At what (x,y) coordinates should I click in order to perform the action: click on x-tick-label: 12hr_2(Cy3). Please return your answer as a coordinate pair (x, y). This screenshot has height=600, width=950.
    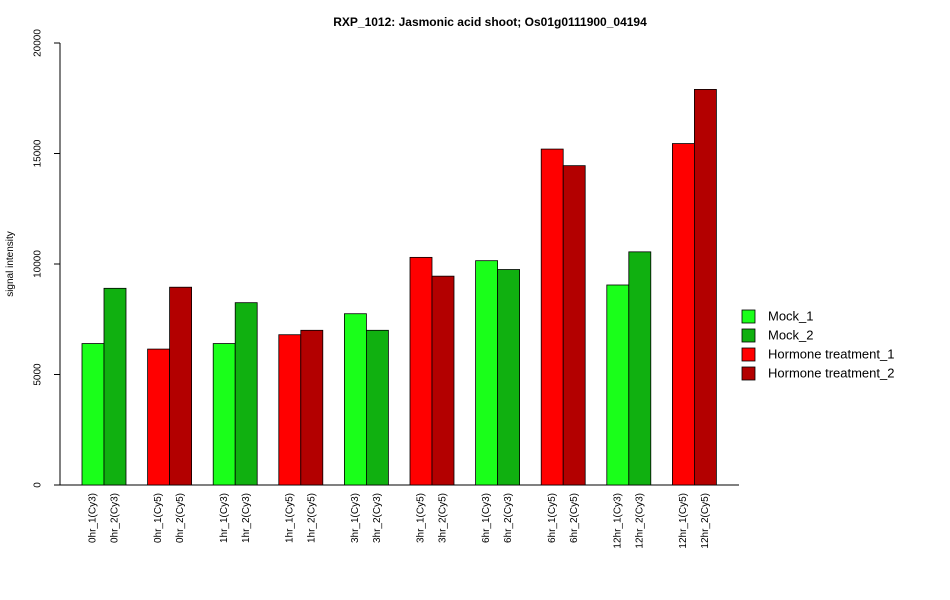
    Looking at the image, I should click on (639, 521).